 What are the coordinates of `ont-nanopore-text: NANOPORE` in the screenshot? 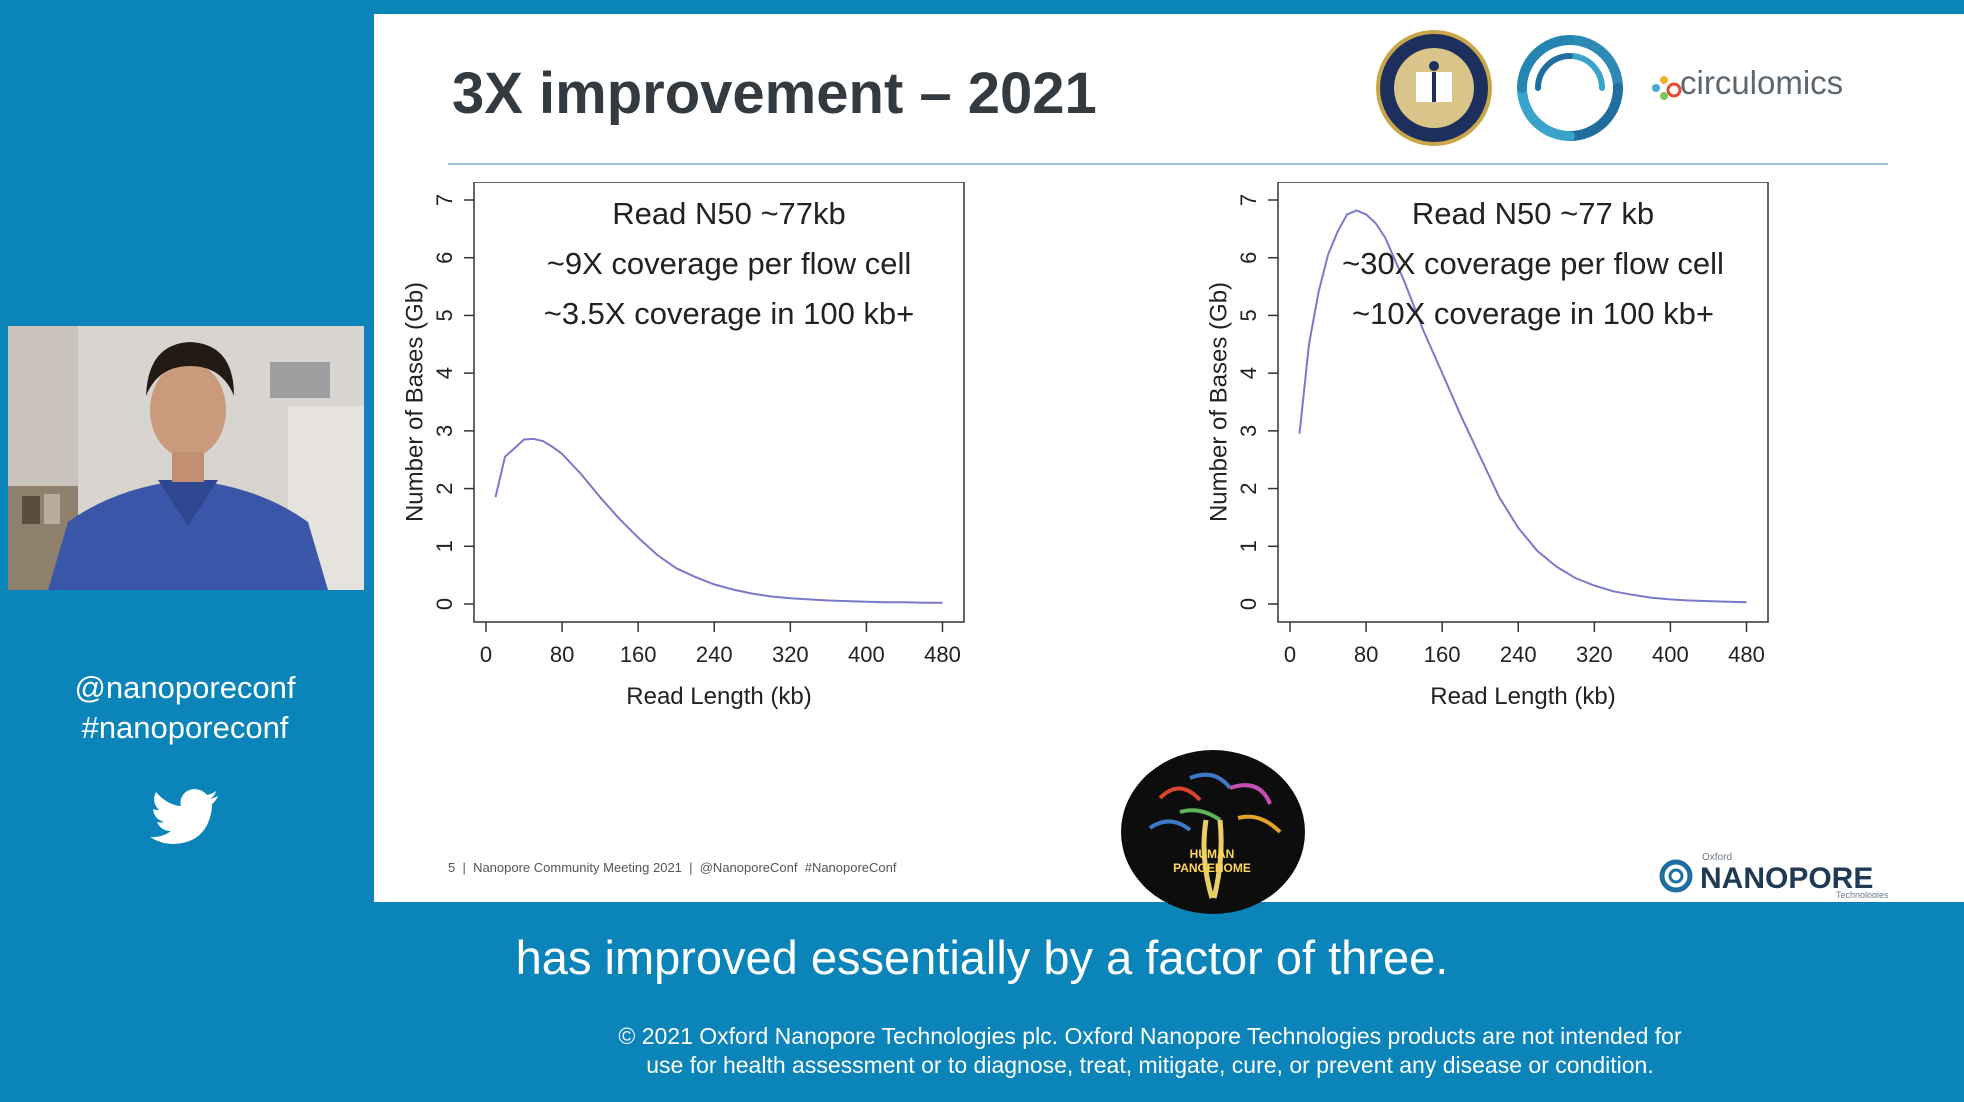 It's located at (1786, 878).